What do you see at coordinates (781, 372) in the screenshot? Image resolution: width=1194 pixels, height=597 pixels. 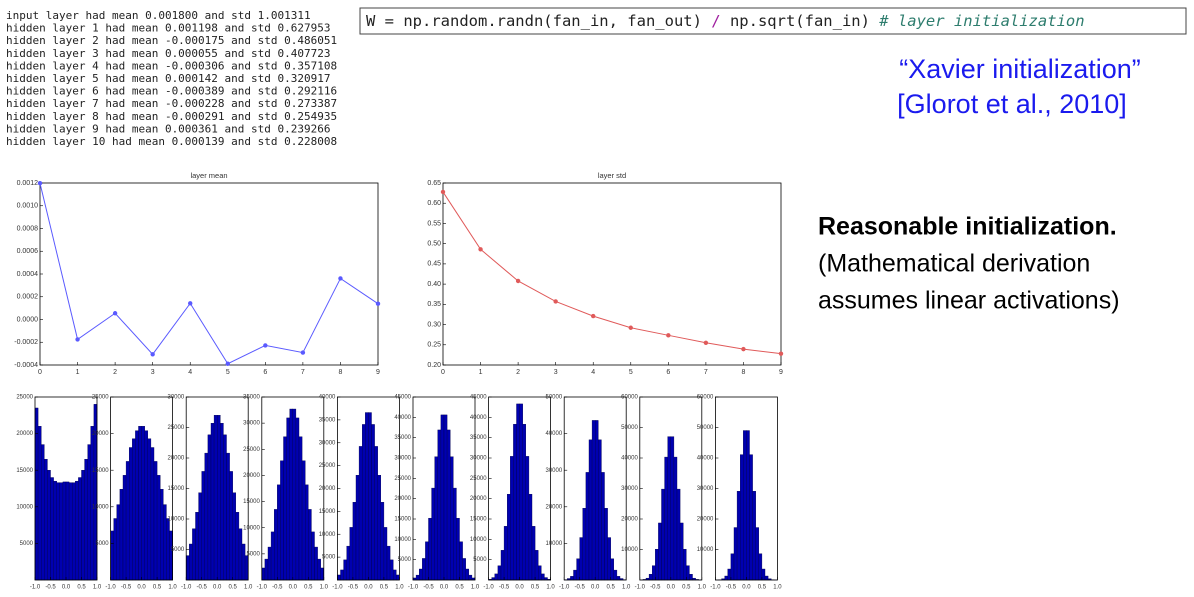 I see `x-tick-label: 9` at bounding box center [781, 372].